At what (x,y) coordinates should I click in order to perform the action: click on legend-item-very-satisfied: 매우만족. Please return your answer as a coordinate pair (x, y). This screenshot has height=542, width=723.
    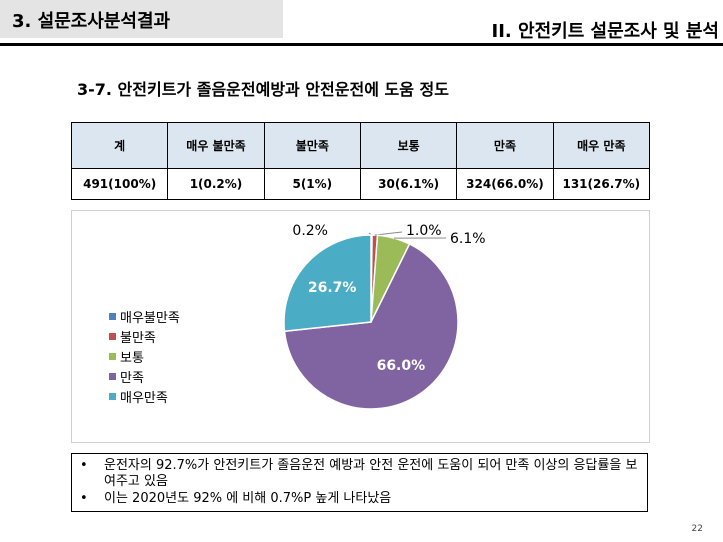
    Looking at the image, I should click on (144, 396).